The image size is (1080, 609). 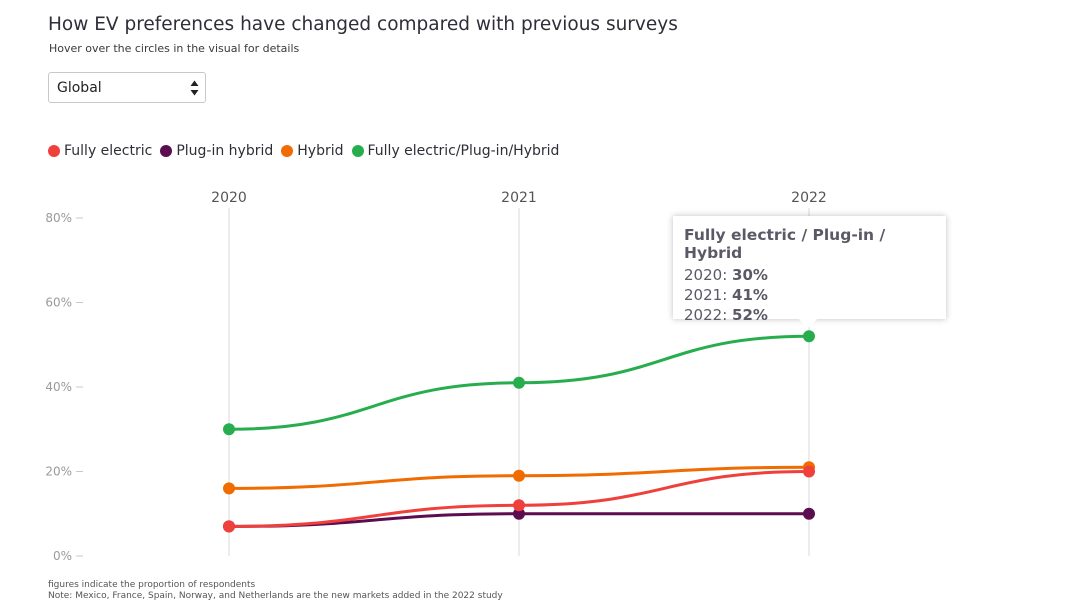 I want to click on y-tick-label: 40%, so click(x=58, y=387).